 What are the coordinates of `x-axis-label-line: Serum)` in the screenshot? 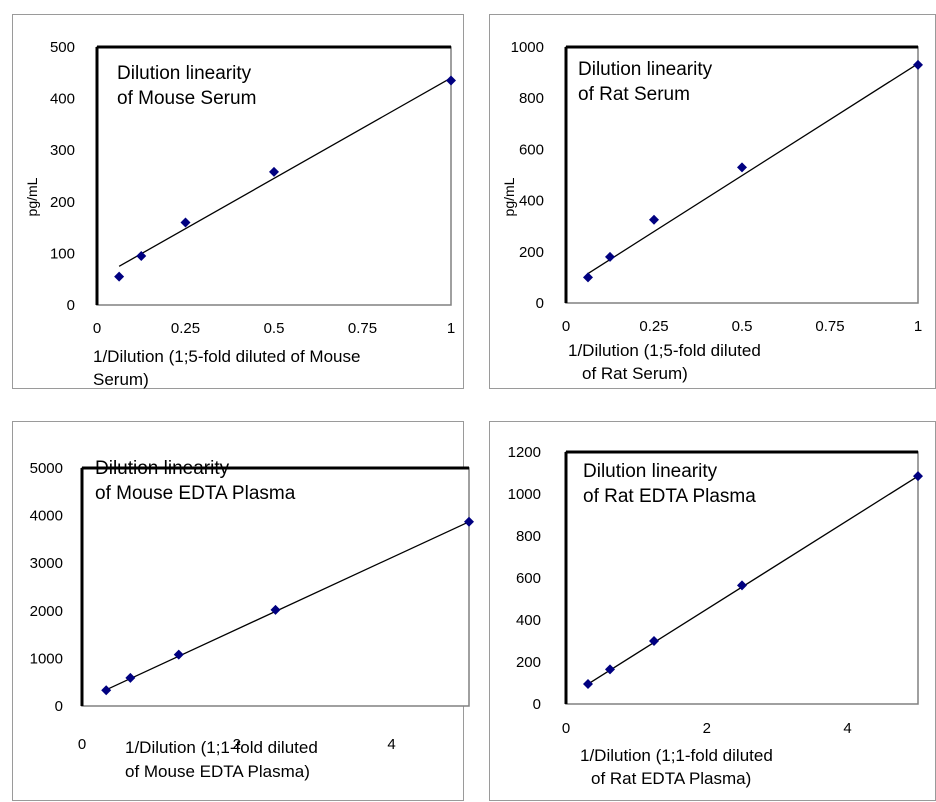 It's located at (121, 379).